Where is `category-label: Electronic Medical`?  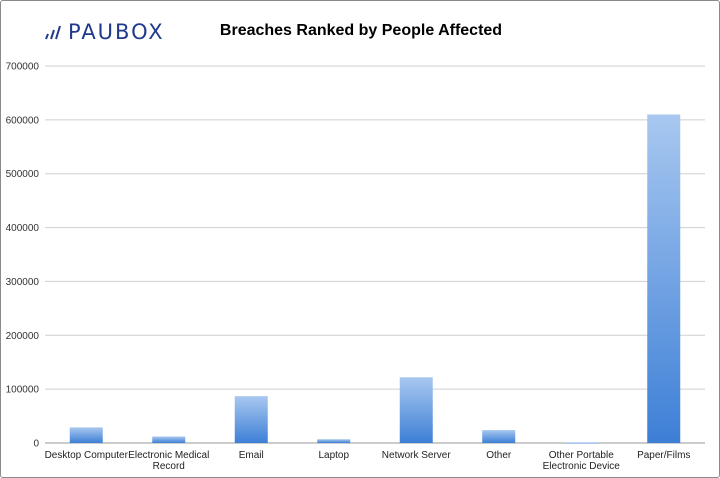 category-label: Electronic Medical is located at coordinates (168, 455).